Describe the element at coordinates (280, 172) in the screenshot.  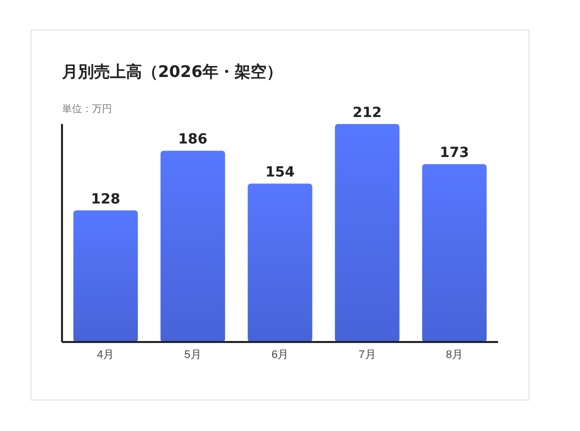
I see `data-label: 154` at that location.